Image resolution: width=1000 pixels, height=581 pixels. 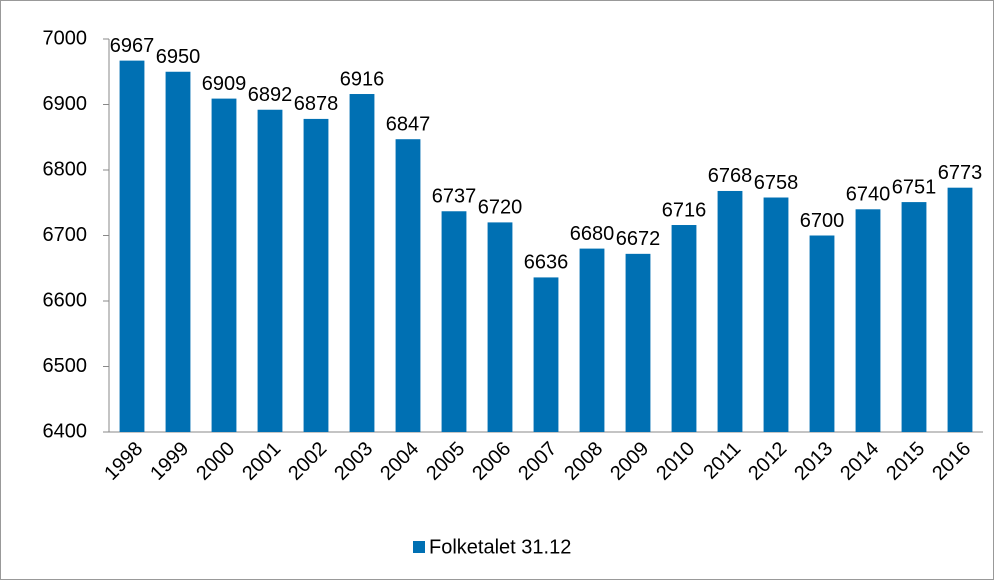 I want to click on data-label: 6680, so click(x=592, y=234).